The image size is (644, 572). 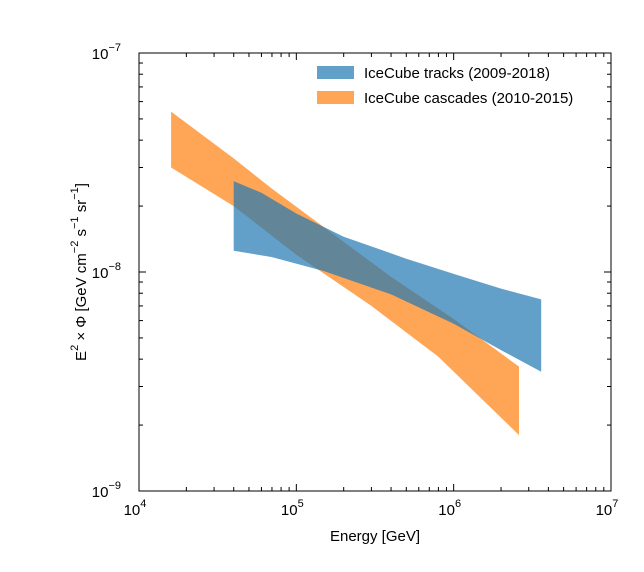 What do you see at coordinates (106, 52) in the screenshot?
I see `y-tick-label: 10⁻⁷` at bounding box center [106, 52].